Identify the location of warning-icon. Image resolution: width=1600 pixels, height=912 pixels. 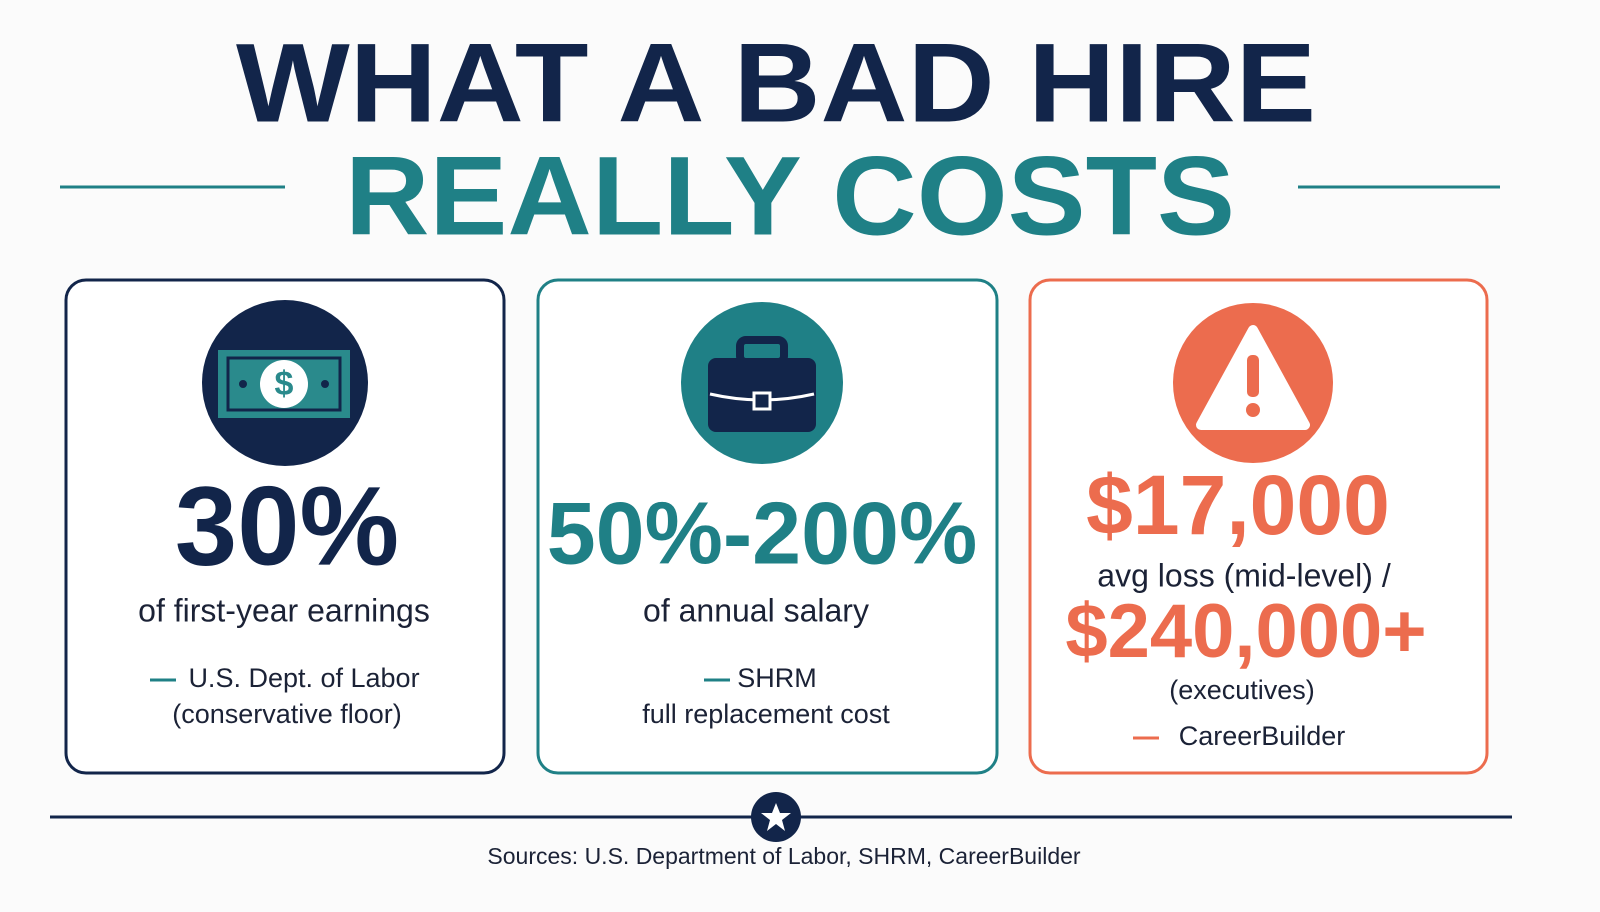
(1253, 383).